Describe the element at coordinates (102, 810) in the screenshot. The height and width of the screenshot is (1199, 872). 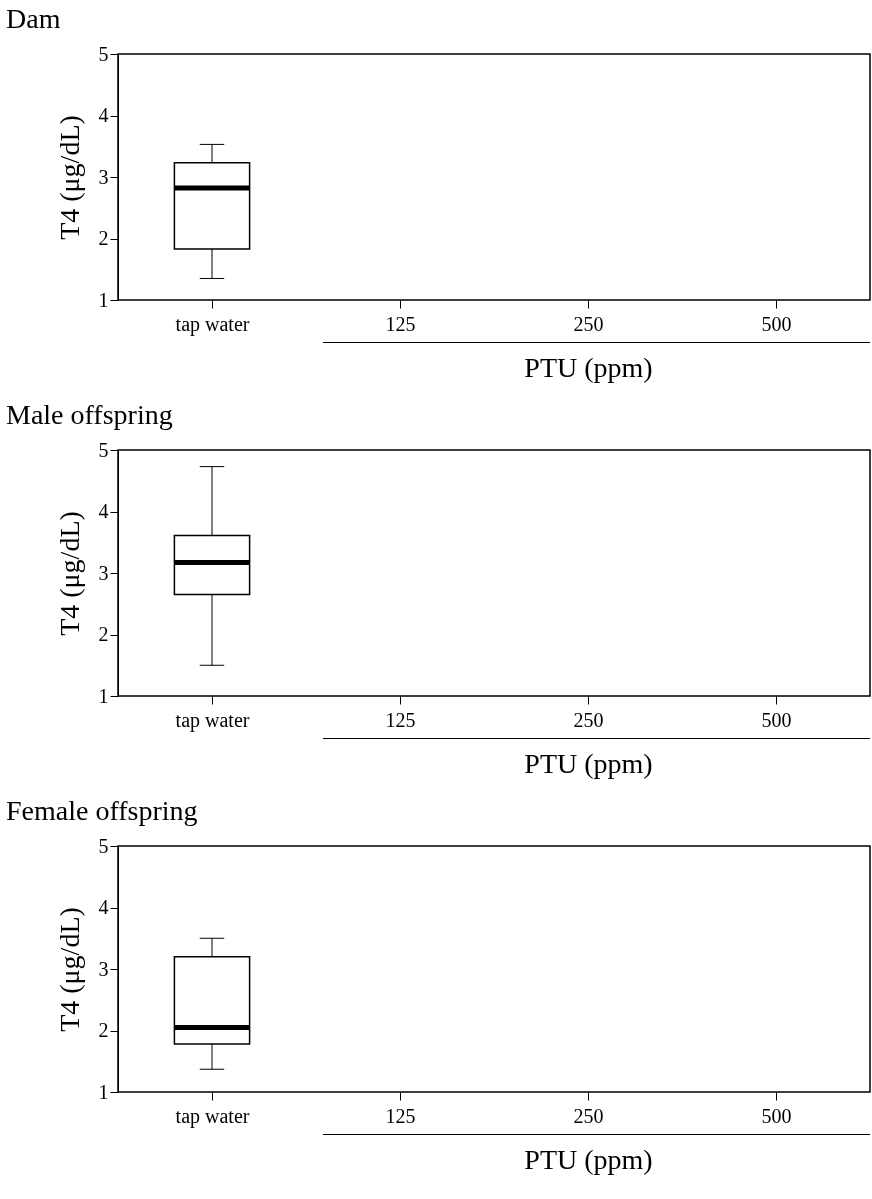
I see `chart-title: Female offspring` at that location.